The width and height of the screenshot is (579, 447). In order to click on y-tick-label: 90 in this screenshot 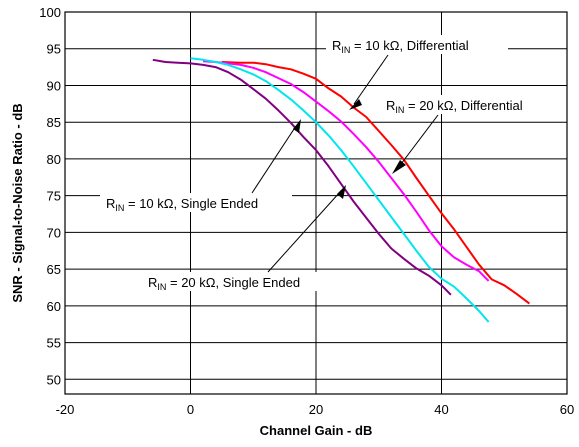, I will do `click(54, 85)`.